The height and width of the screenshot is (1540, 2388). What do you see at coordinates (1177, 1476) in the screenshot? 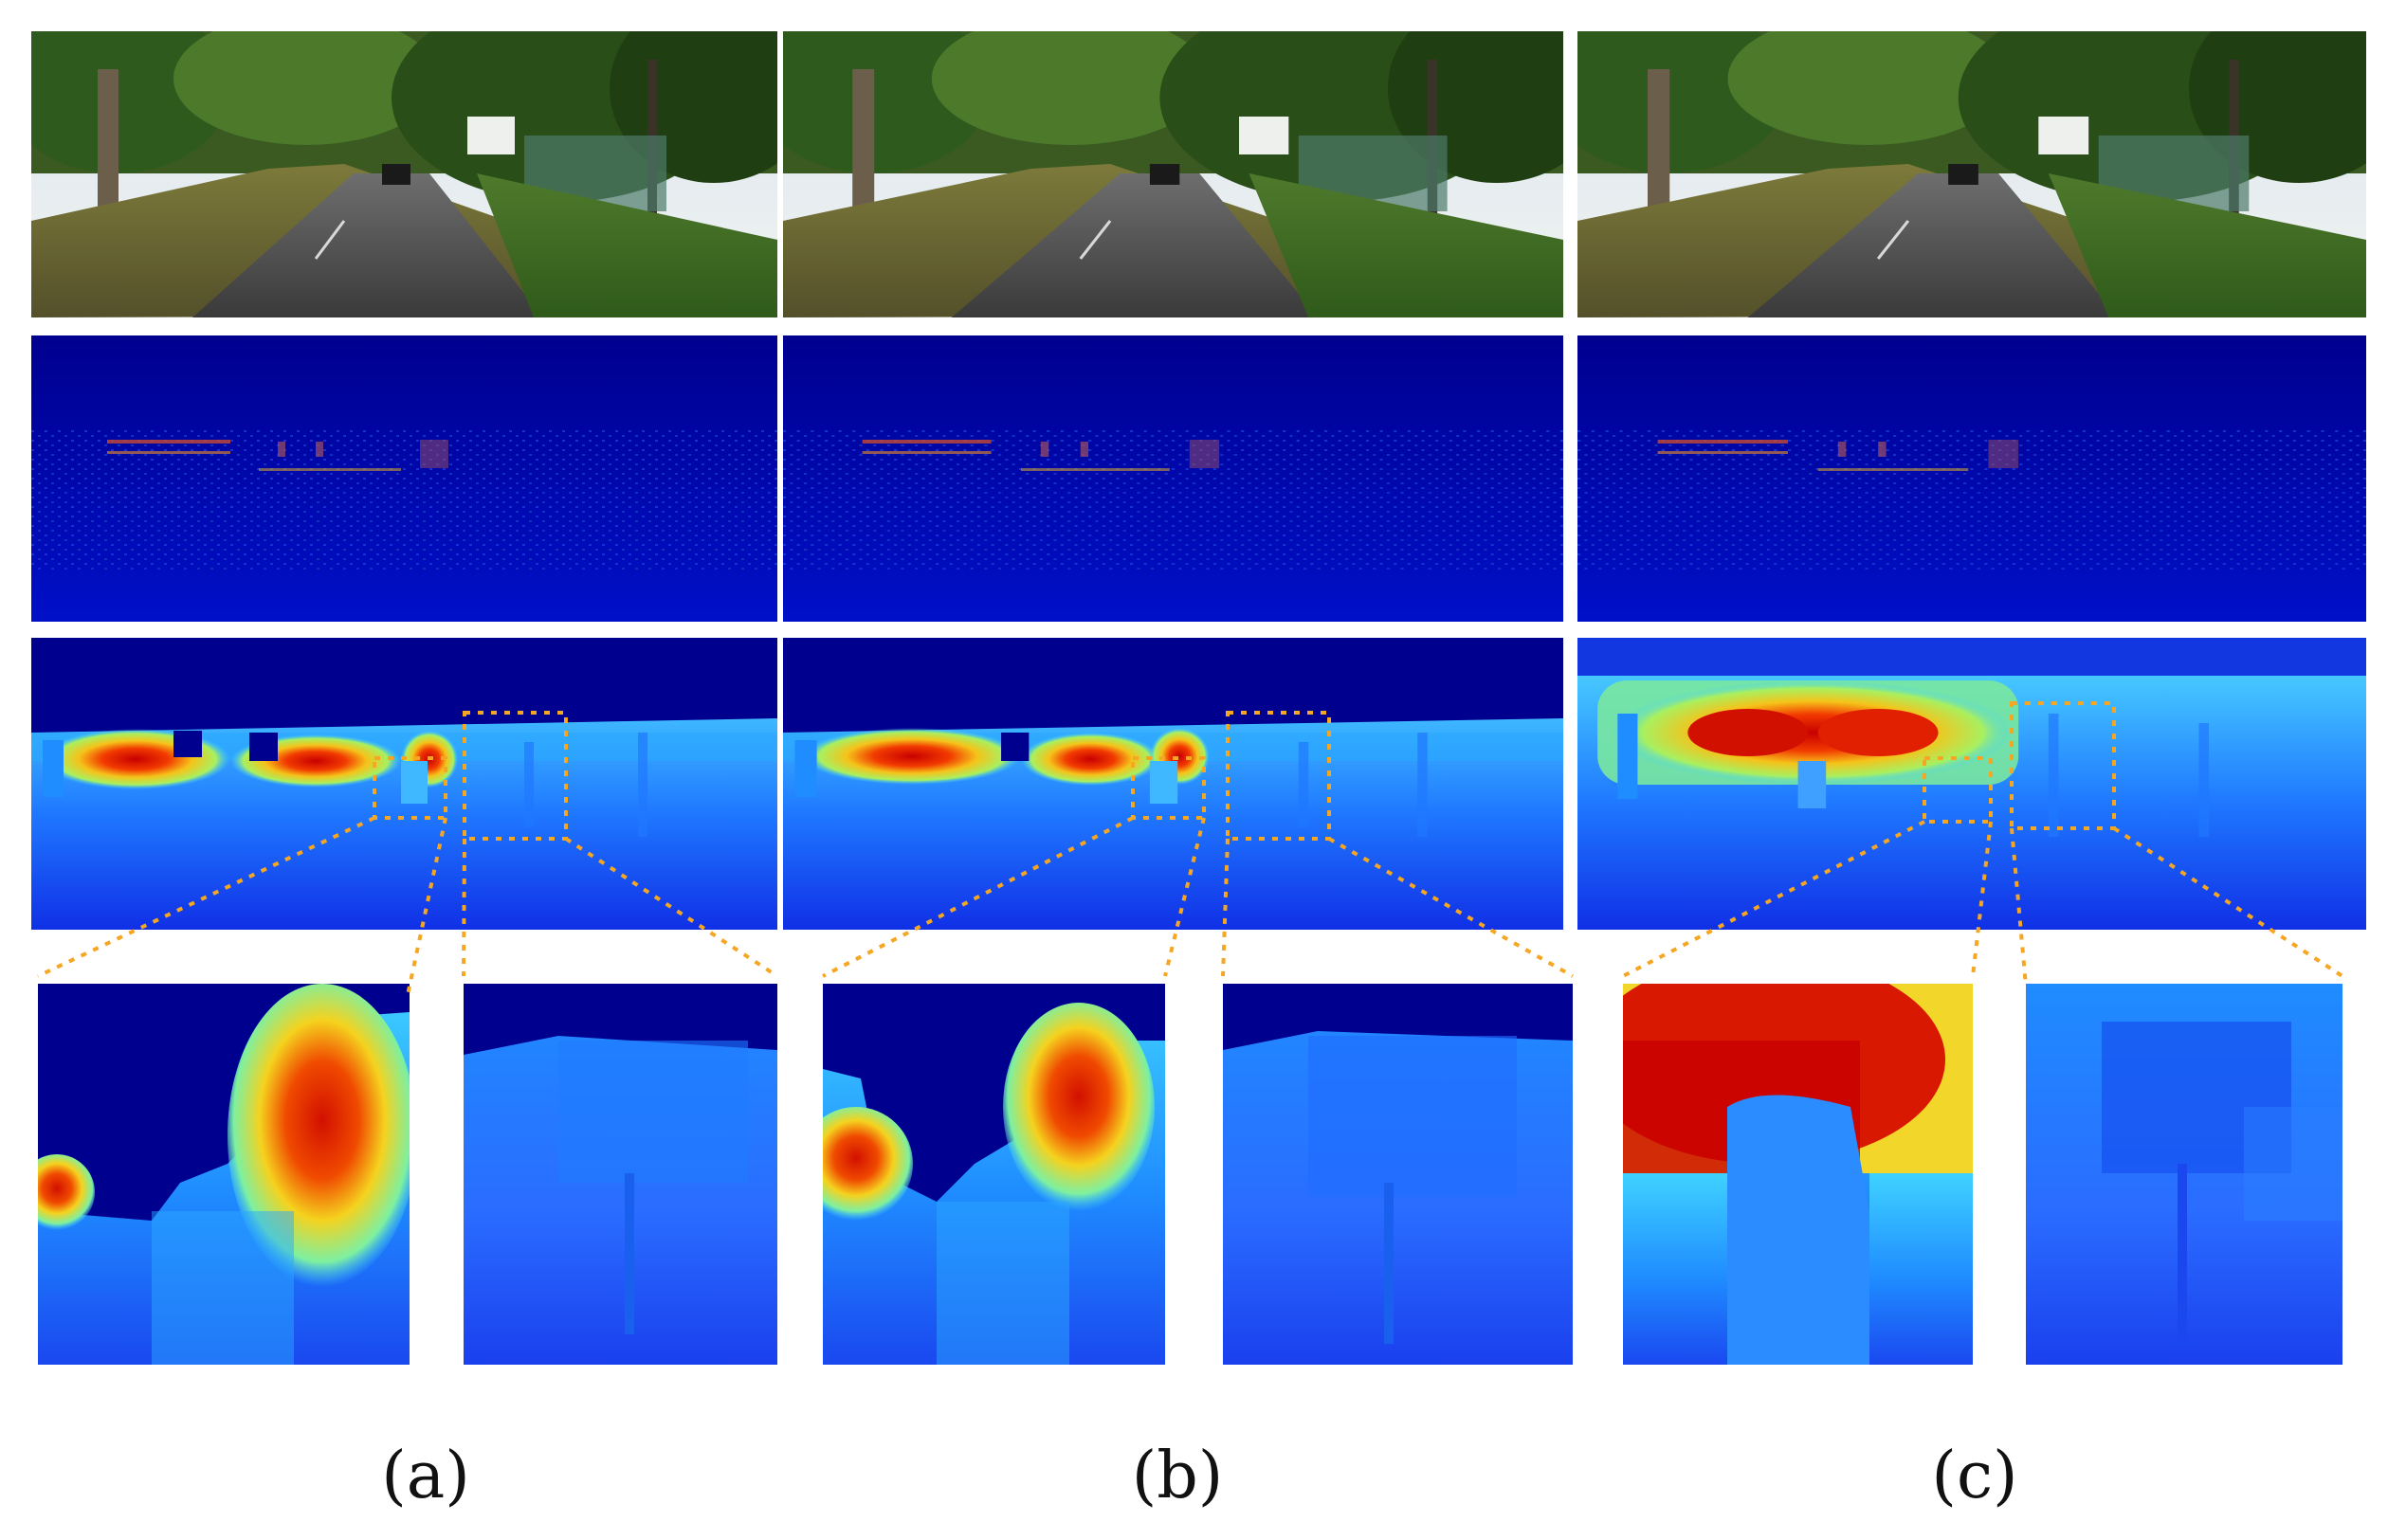
I see `column-caption-b: (b)` at bounding box center [1177, 1476].